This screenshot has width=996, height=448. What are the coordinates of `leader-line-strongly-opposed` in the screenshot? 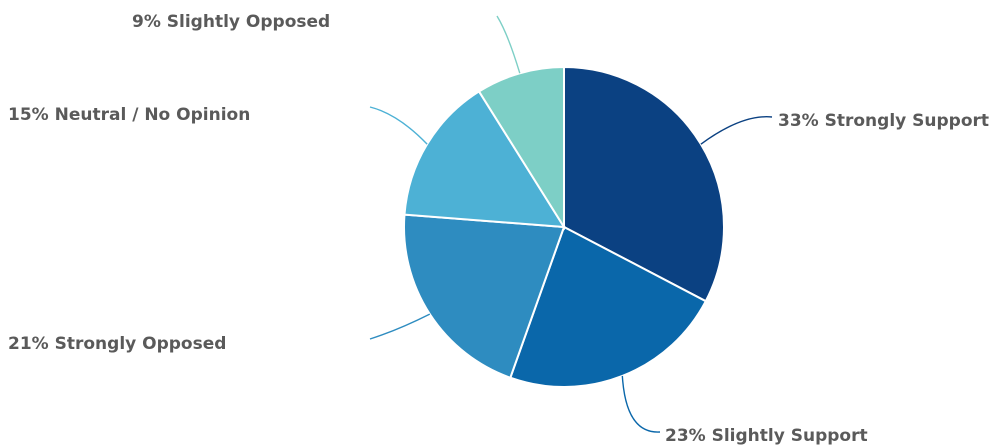 It's located at (400, 326).